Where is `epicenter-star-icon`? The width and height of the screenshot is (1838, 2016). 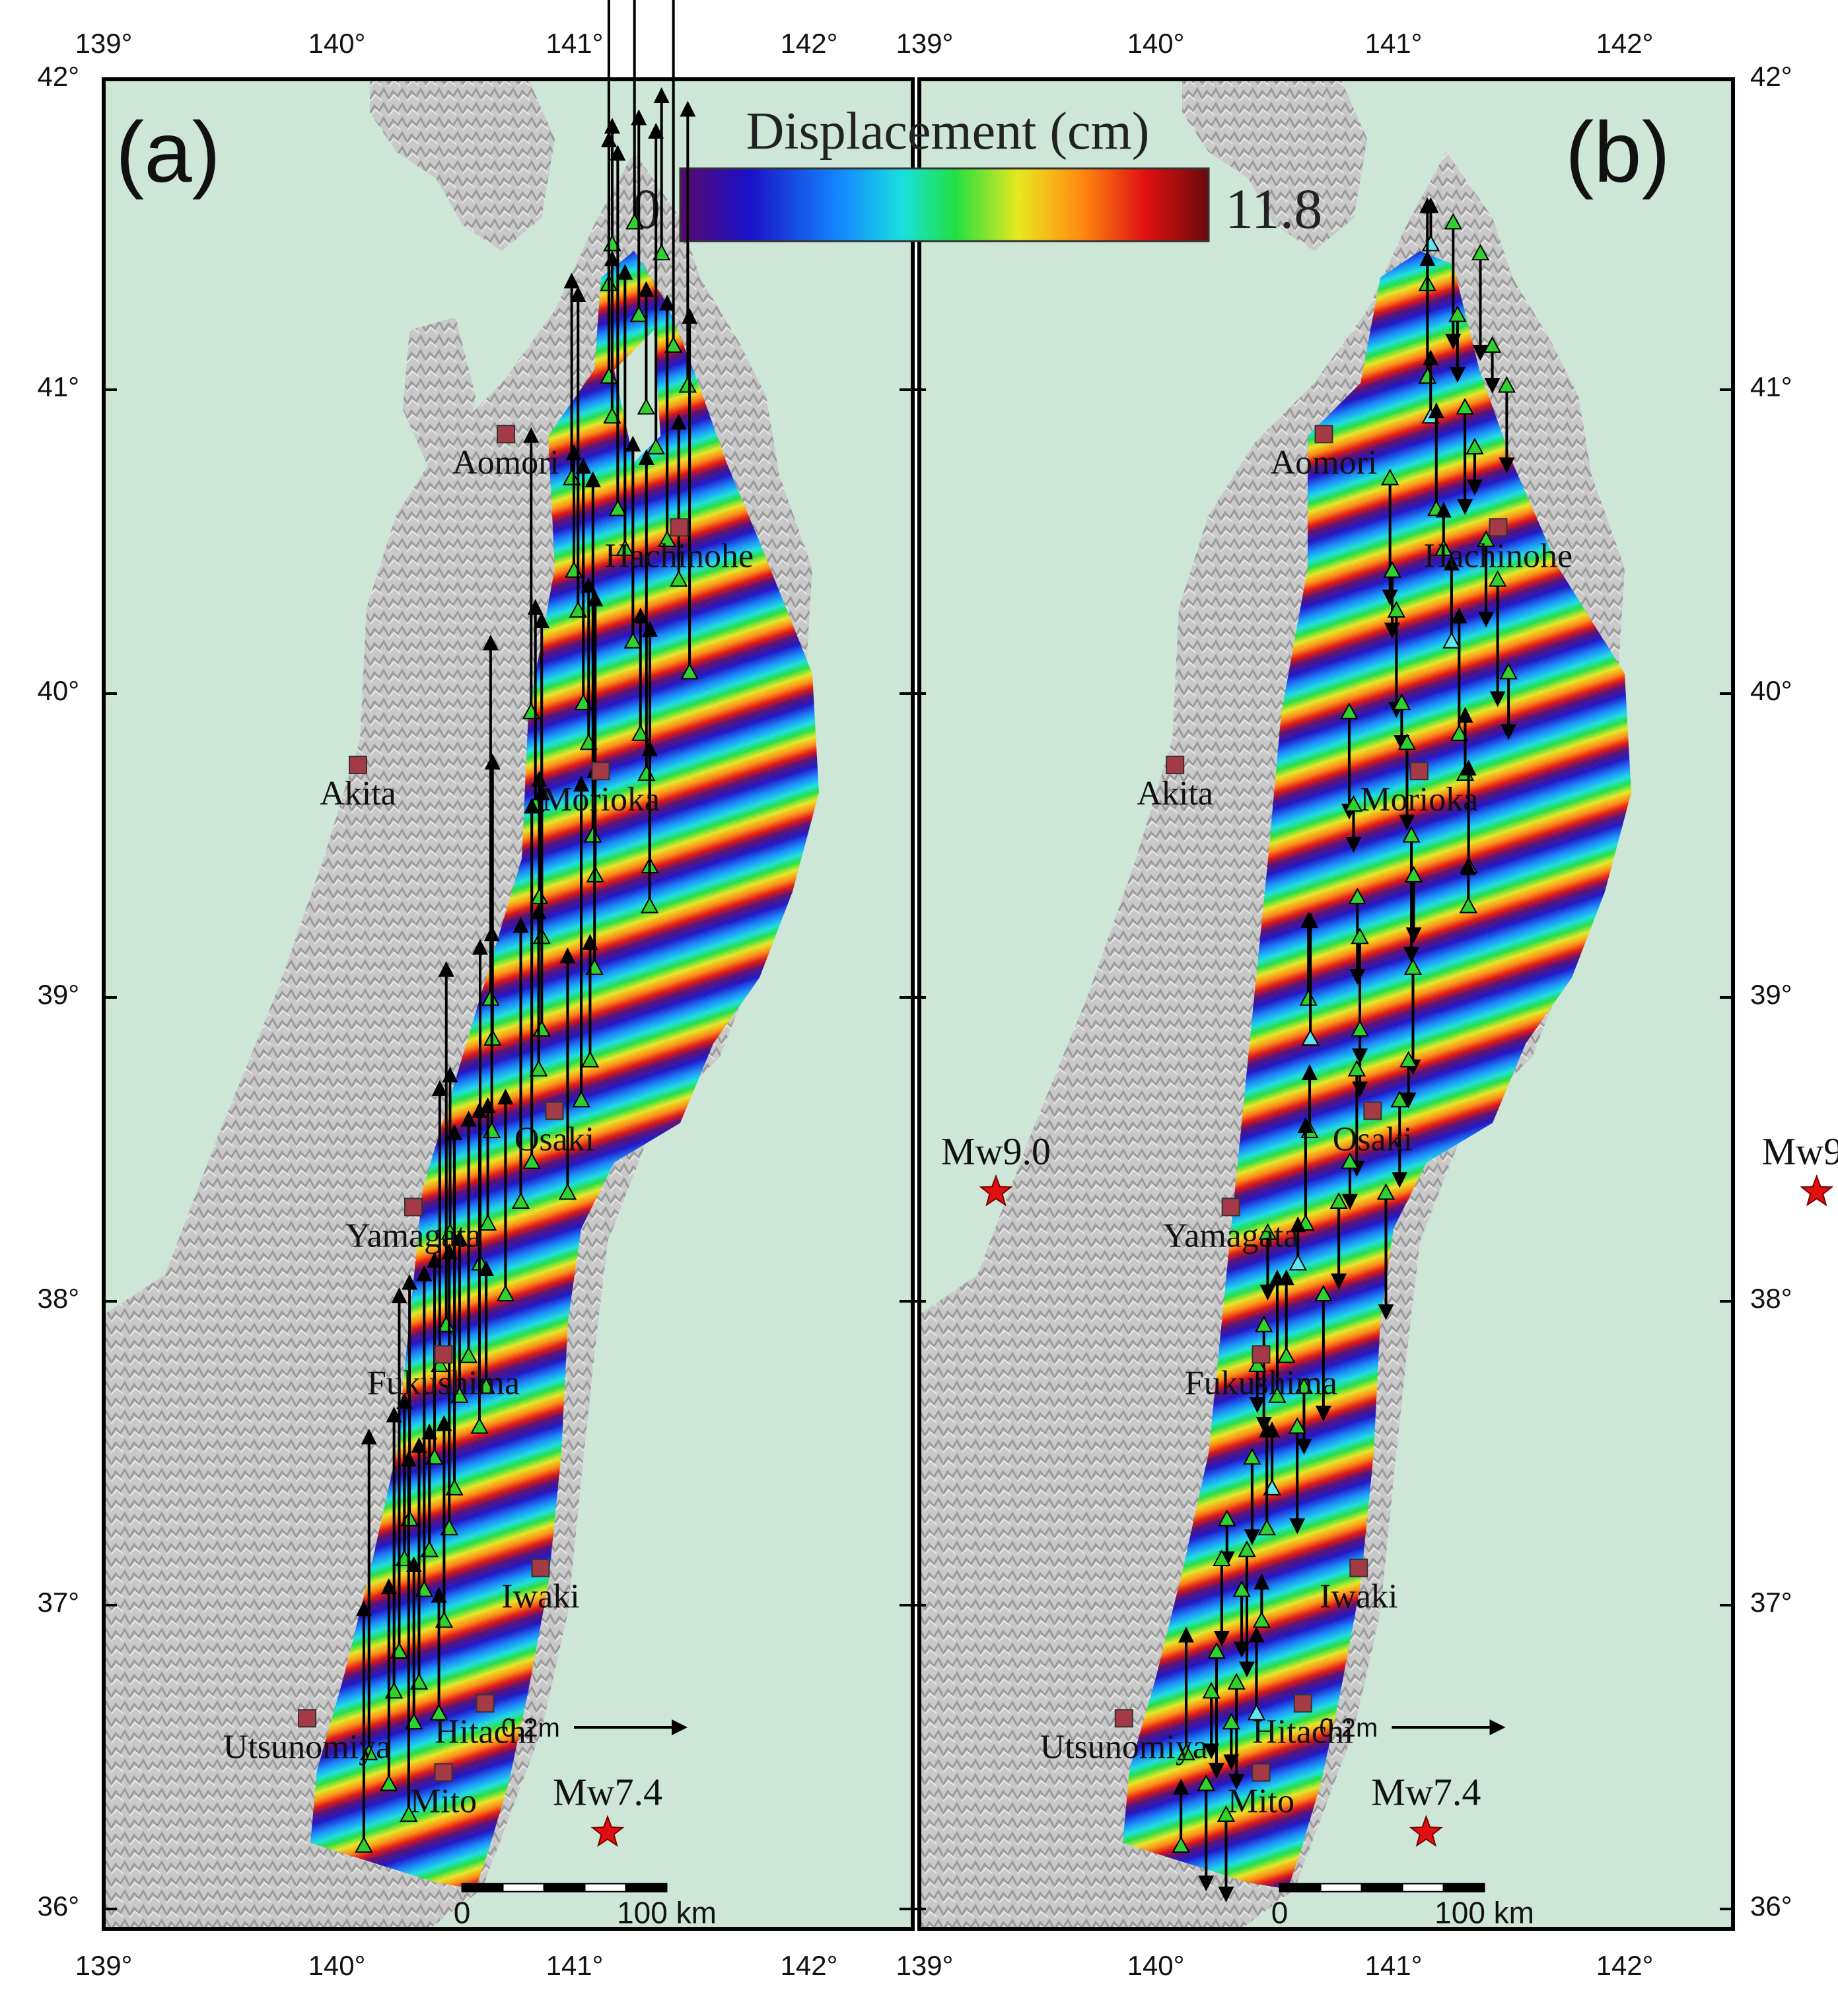 epicenter-star-icon is located at coordinates (607, 1831).